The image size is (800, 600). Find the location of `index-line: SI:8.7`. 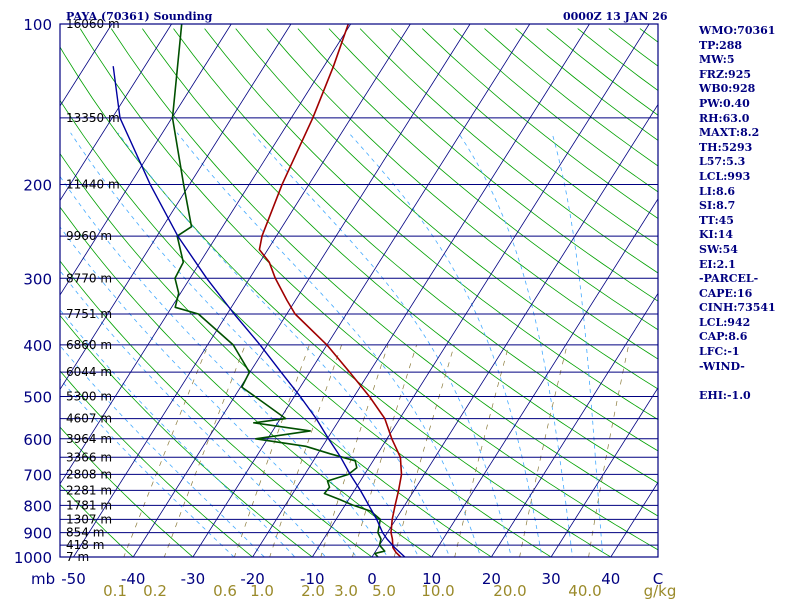

index-line: SI:8.7 is located at coordinates (717, 206).